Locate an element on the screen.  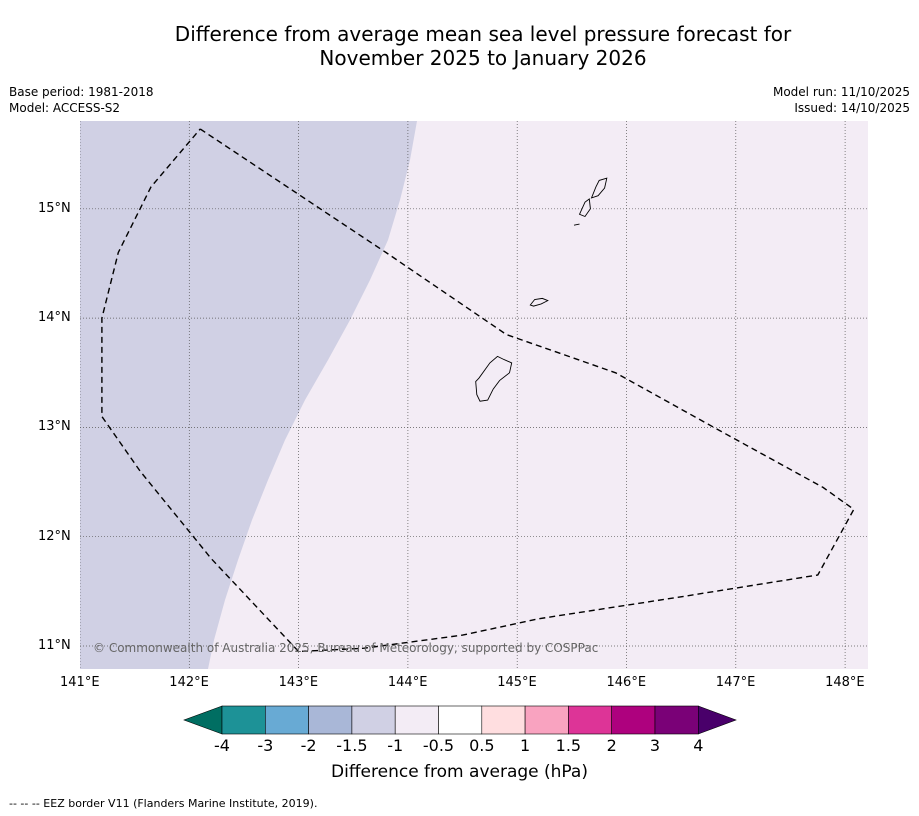
island-aguijan is located at coordinates (576, 224).